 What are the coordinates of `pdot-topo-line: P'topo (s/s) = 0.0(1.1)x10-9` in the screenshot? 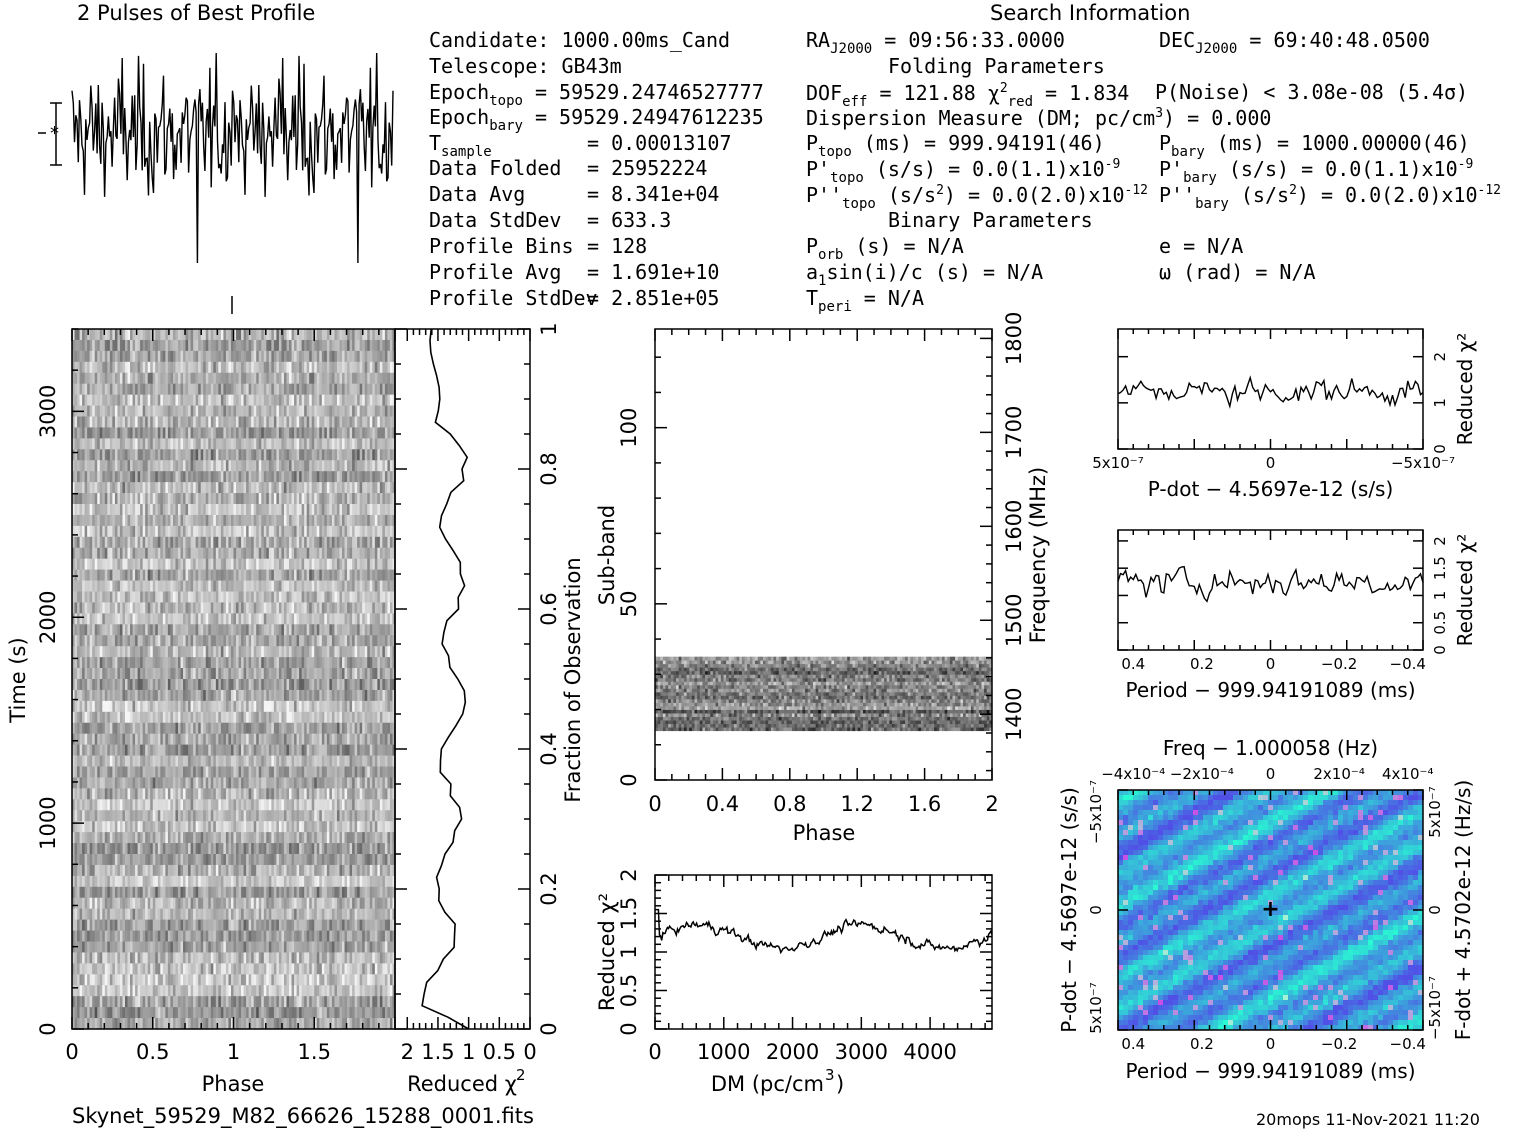 It's located at (963, 171).